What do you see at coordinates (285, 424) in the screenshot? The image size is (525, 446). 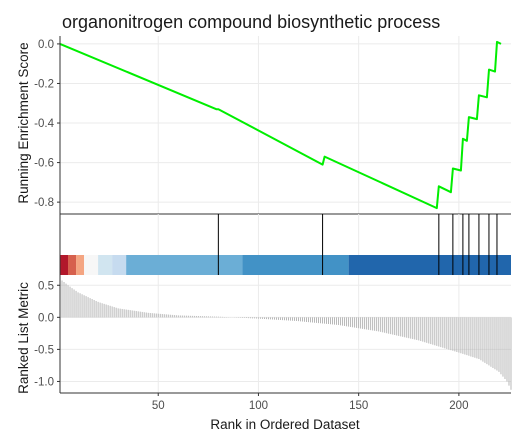 I see `x-axis-label: Rank in Ordered Dataset` at bounding box center [285, 424].